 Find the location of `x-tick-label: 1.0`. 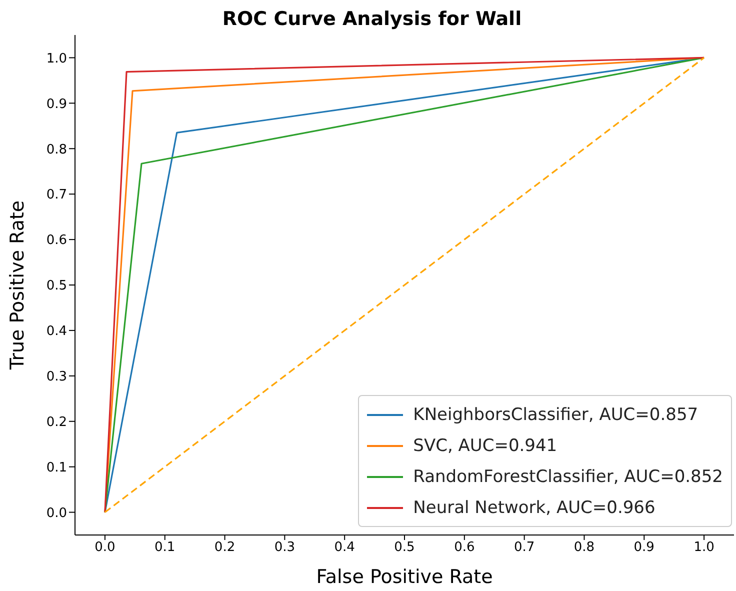

x-tick-label: 1.0 is located at coordinates (704, 548).